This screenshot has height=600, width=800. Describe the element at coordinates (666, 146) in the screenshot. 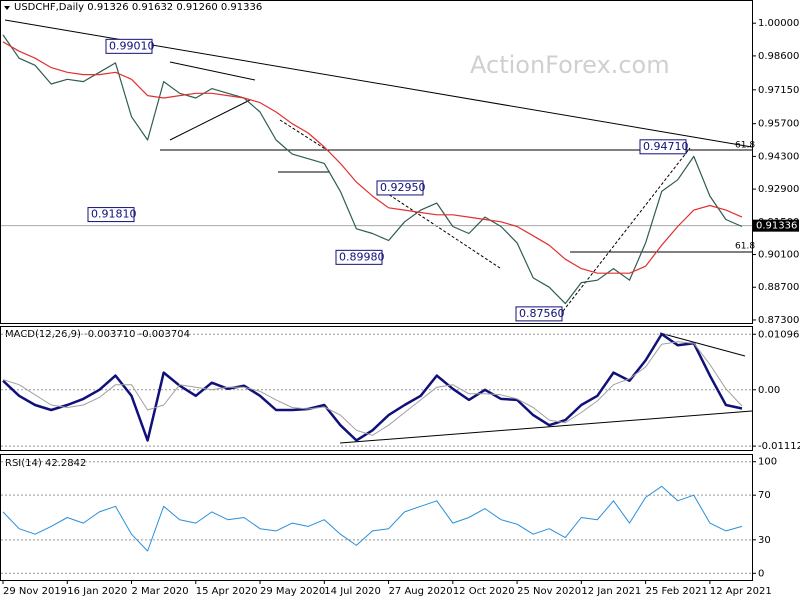

I see `annotation-label: 0.94710` at that location.